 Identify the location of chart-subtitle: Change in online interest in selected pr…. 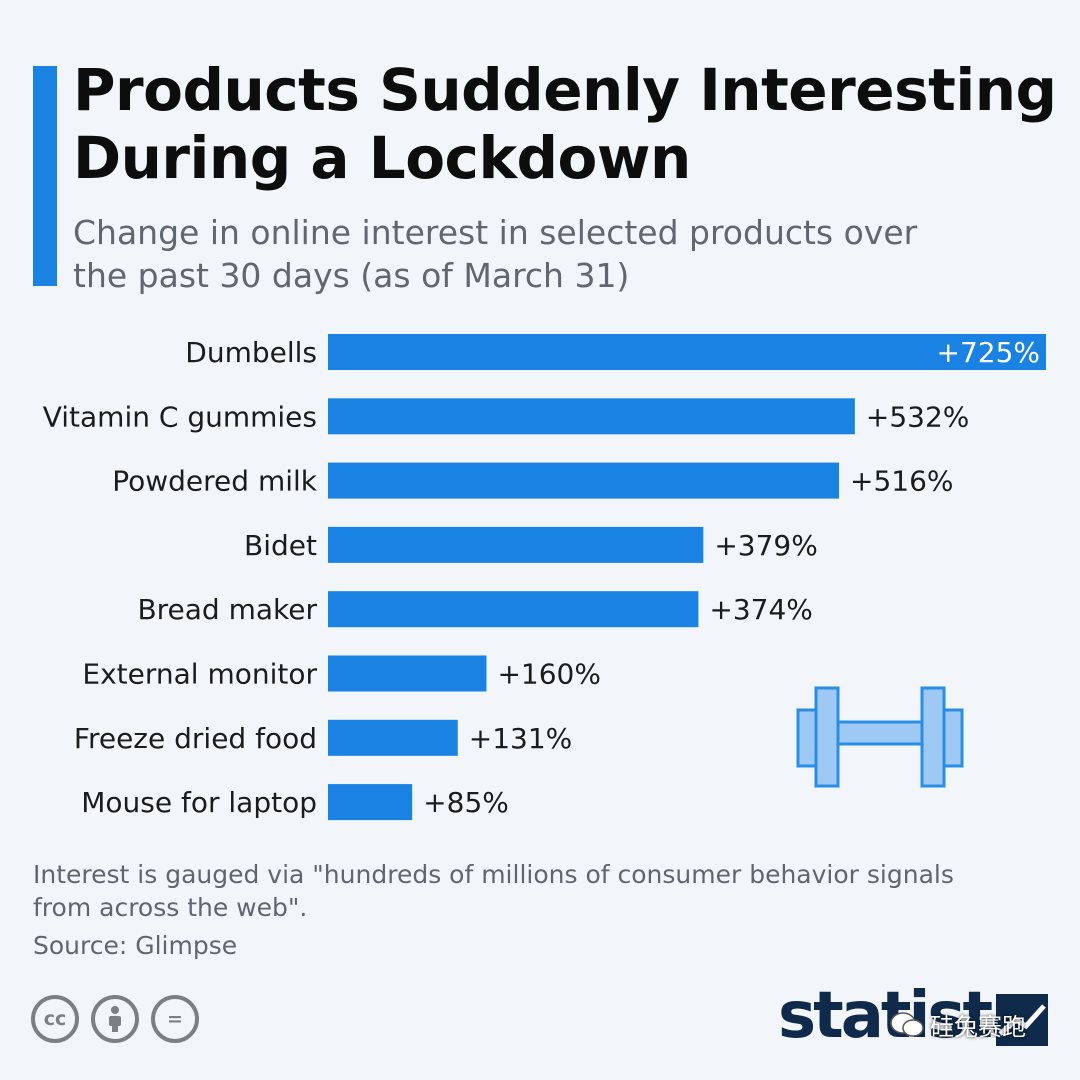
(495, 254).